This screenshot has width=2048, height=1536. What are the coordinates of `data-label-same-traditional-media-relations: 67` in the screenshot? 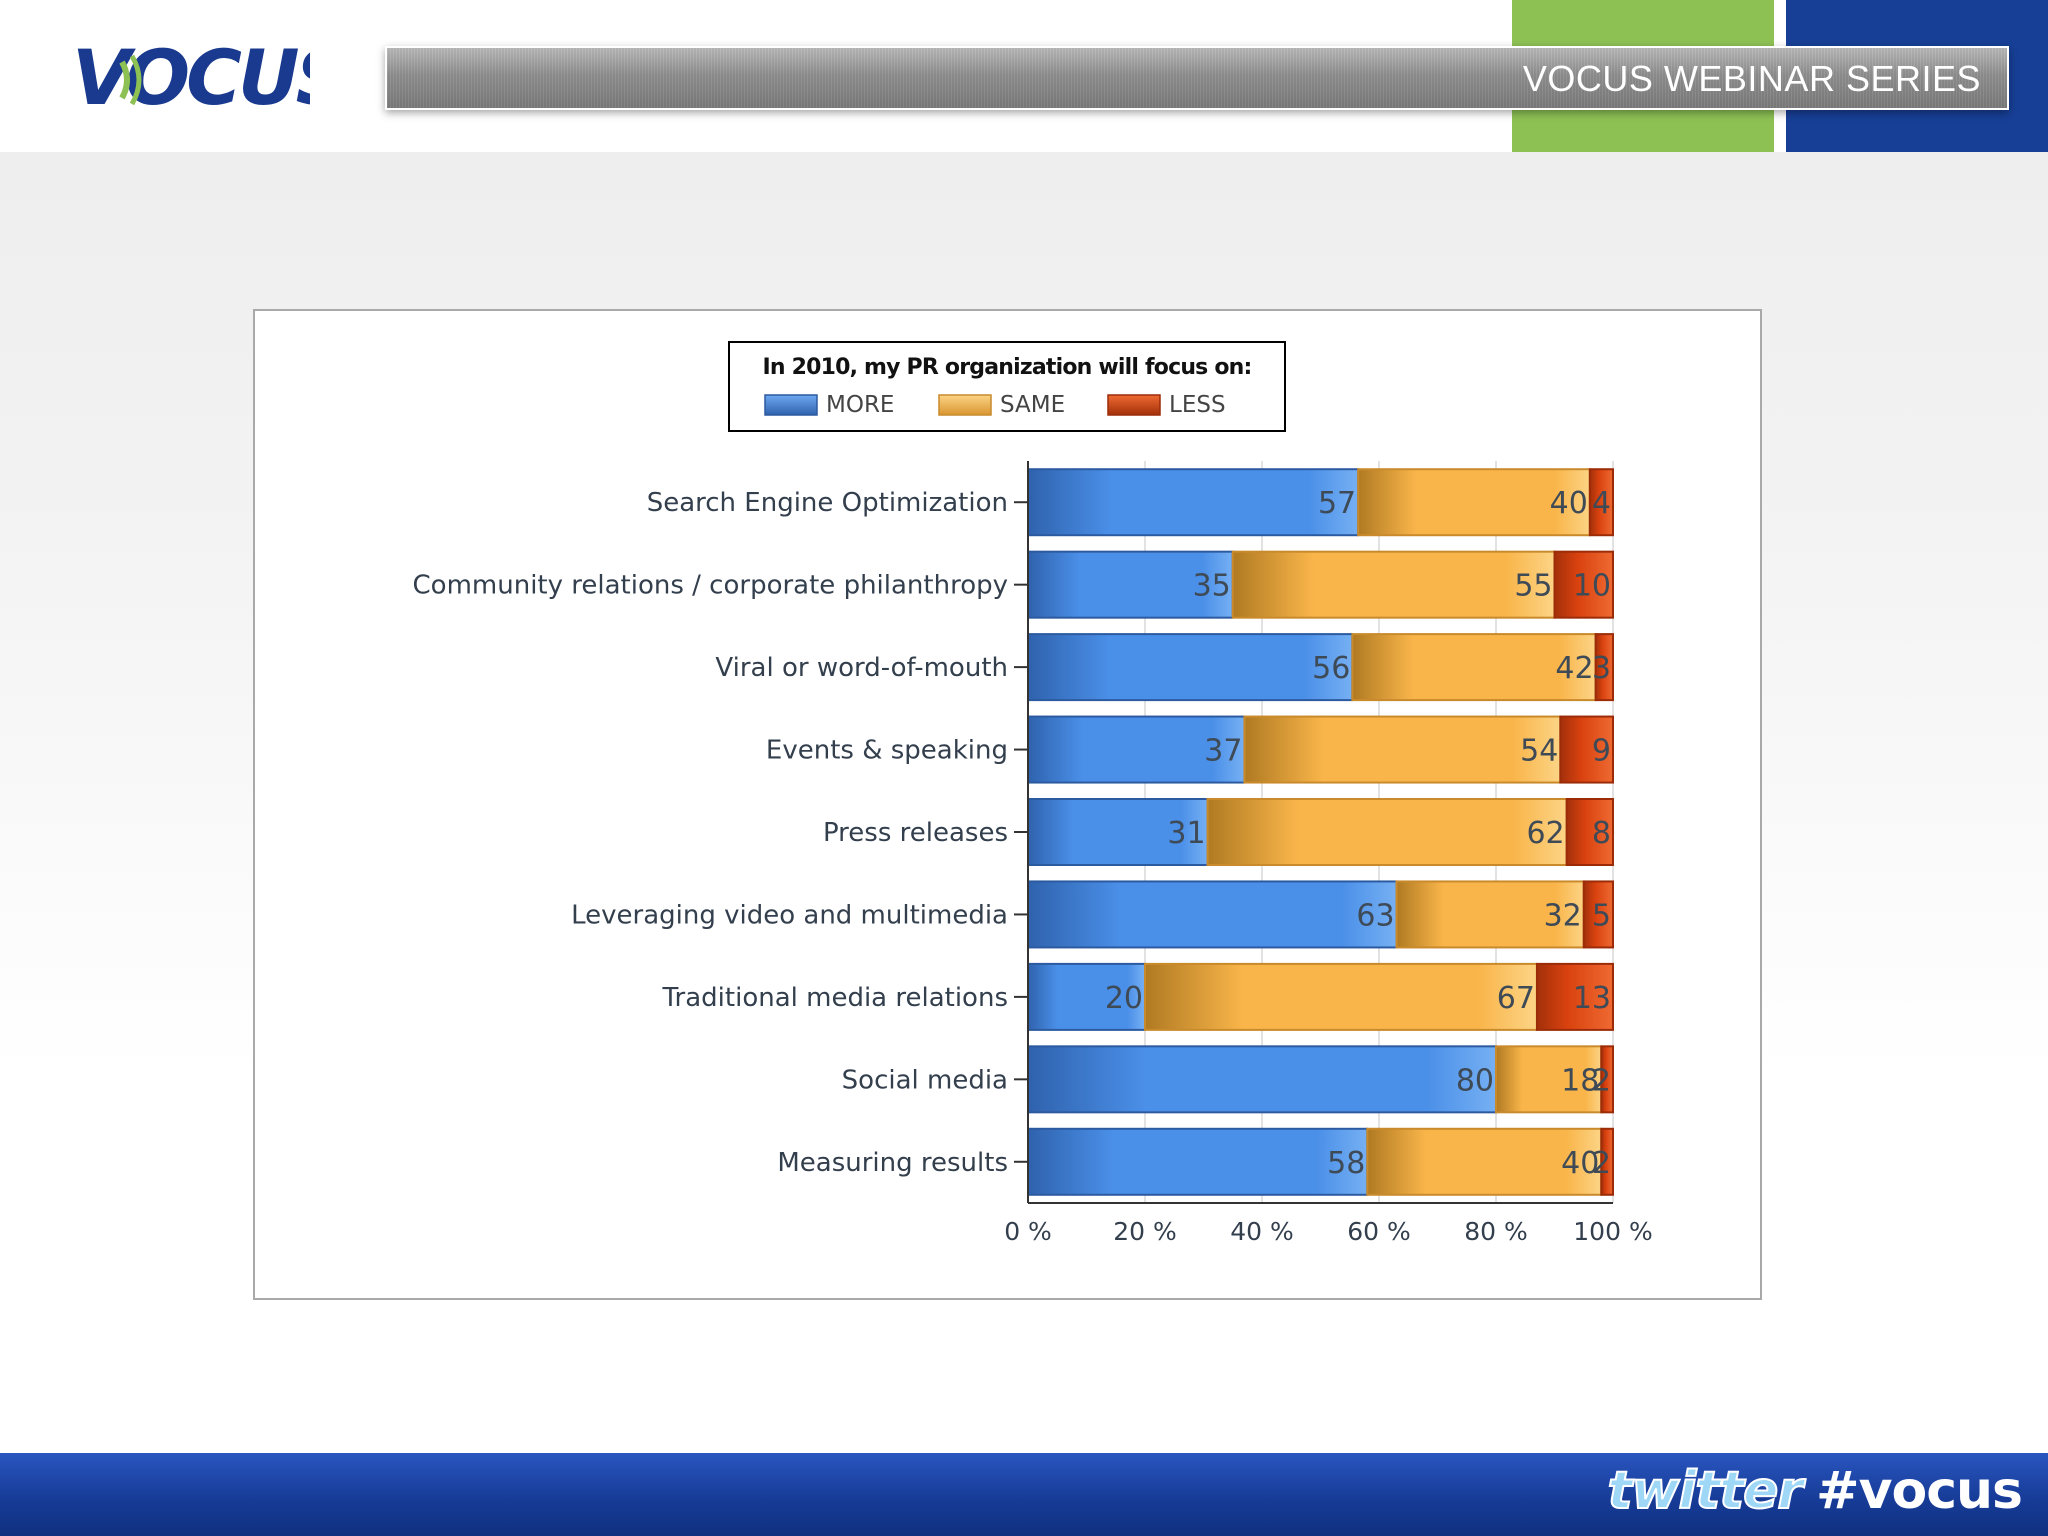 It's located at (1516, 998).